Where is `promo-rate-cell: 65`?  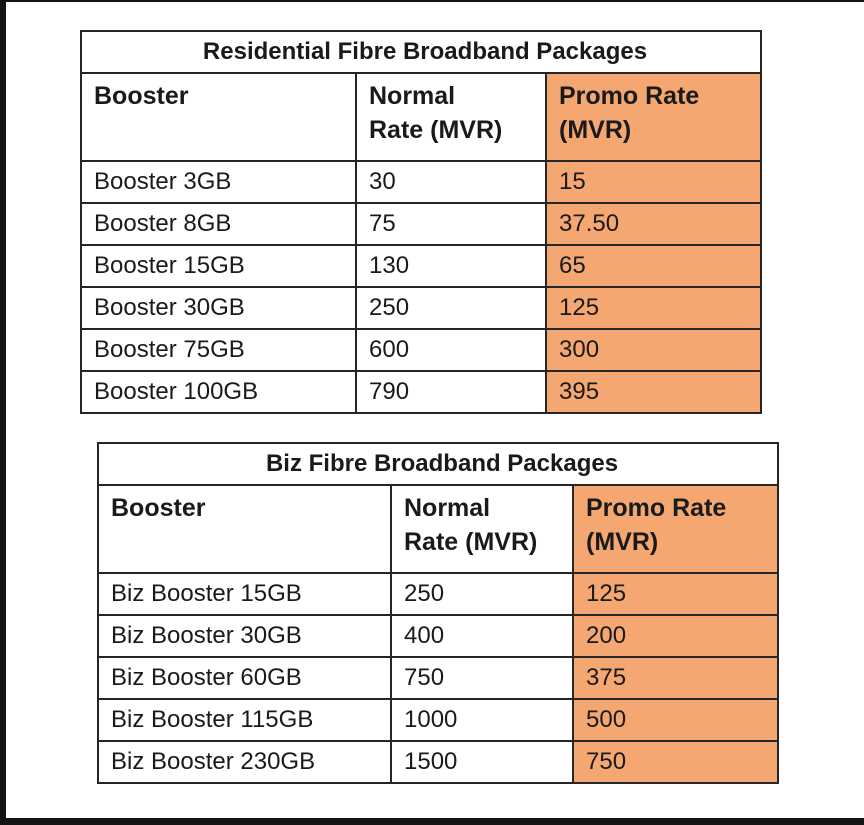 promo-rate-cell: 65 is located at coordinates (653, 266).